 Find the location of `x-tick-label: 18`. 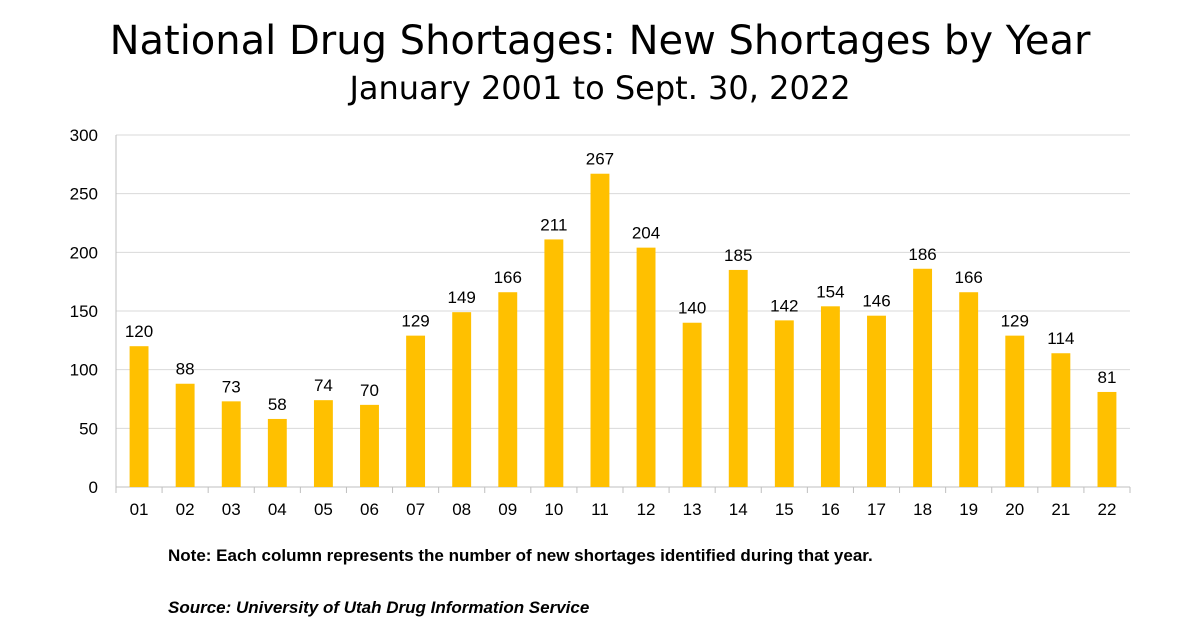

x-tick-label: 18 is located at coordinates (922, 509).